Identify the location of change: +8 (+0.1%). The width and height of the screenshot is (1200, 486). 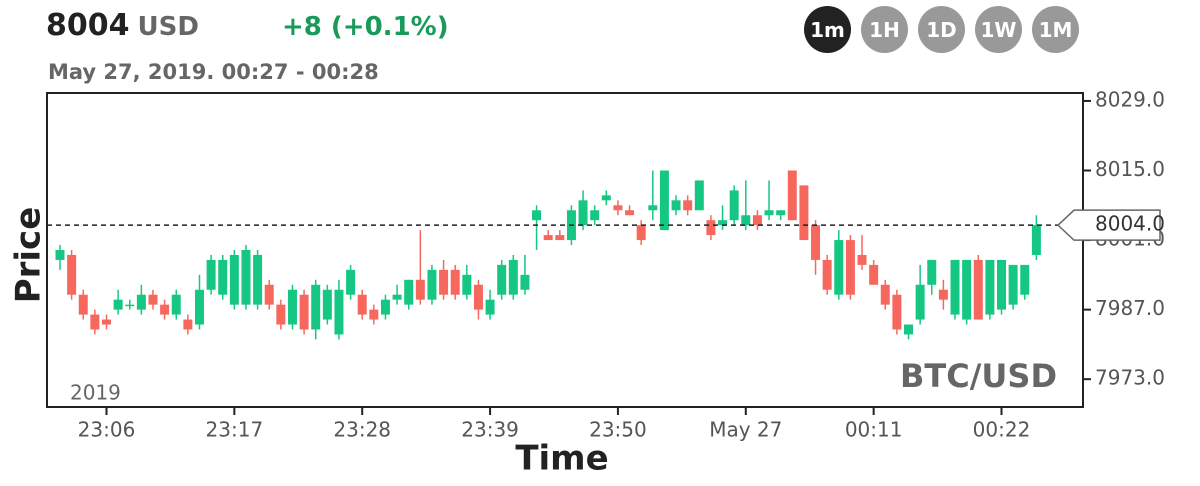
(365, 27).